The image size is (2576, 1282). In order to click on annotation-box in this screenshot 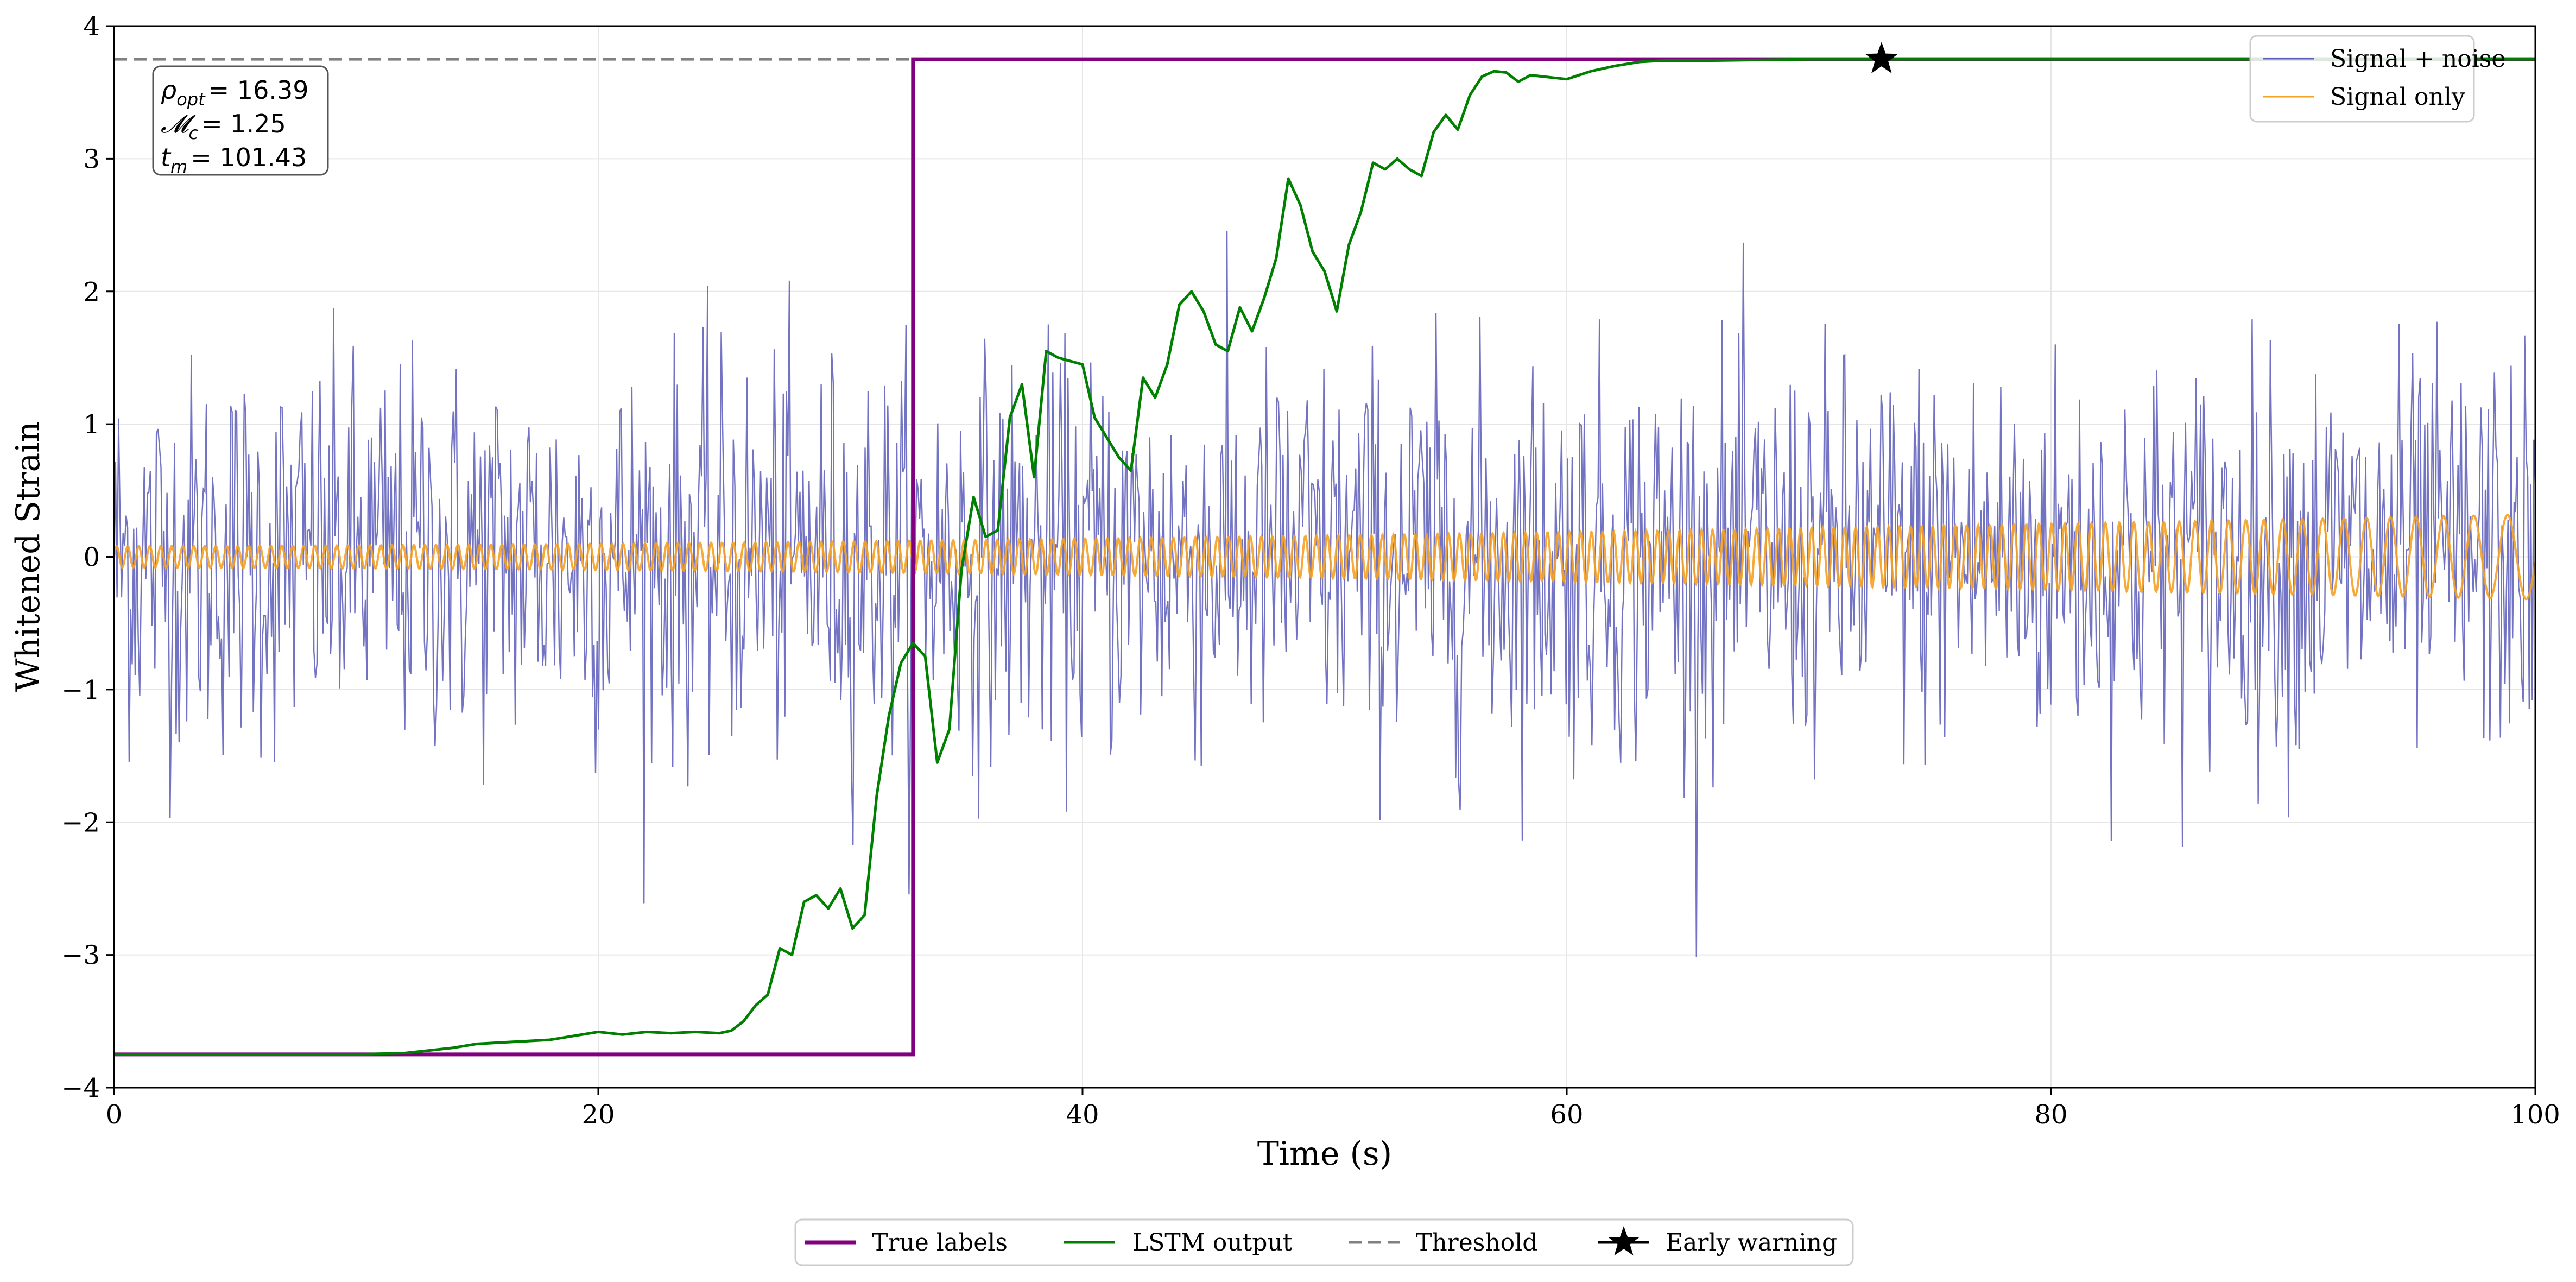, I will do `click(240, 120)`.